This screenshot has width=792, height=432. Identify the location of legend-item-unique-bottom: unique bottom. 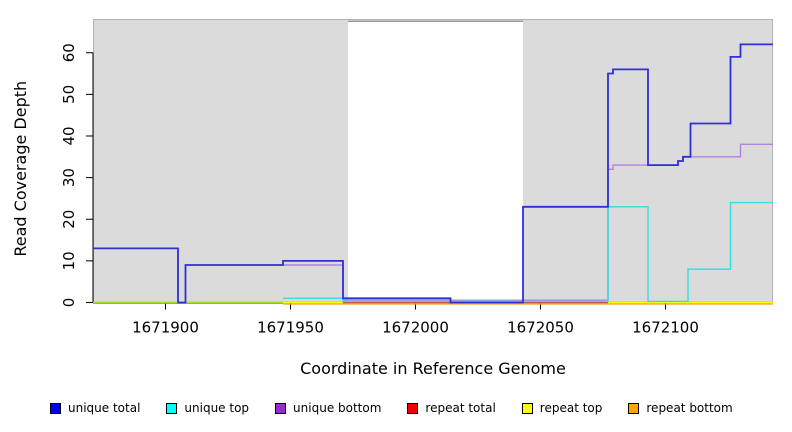
(328, 408).